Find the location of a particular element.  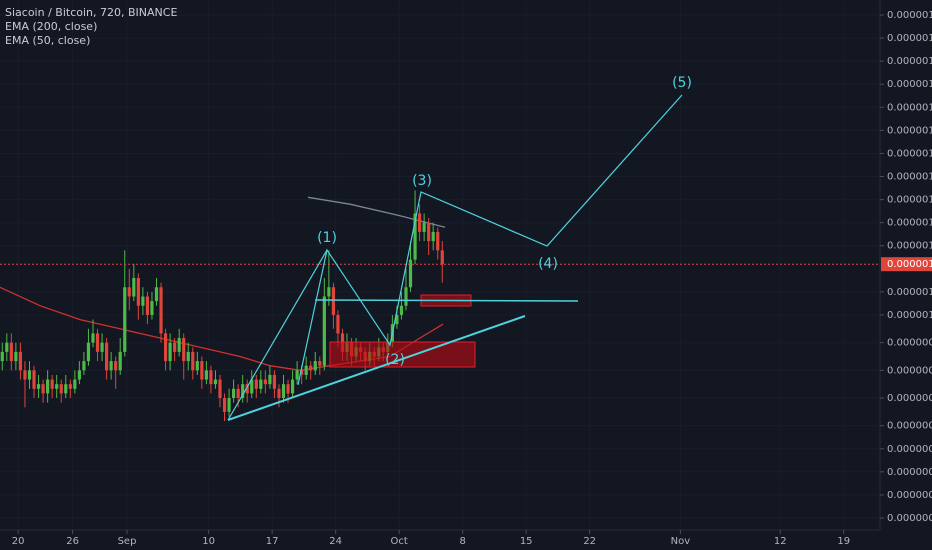

x-tick-label: 19 is located at coordinates (843, 541).